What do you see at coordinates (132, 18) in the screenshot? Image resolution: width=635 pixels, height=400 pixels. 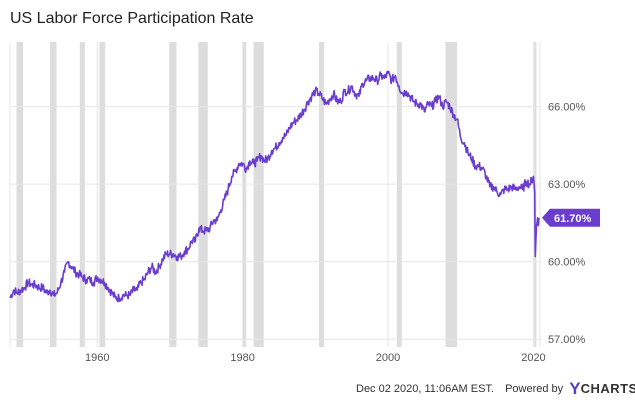 I see `chart-title: US Labor Force Participation Rate` at bounding box center [132, 18].